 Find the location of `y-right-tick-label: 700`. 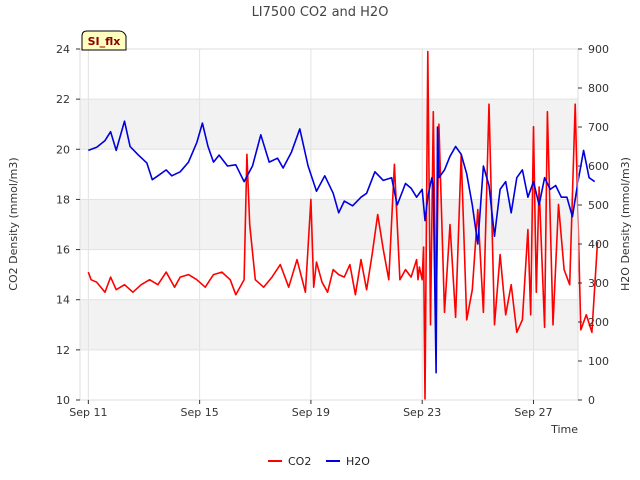

y-right-tick-label: 700 is located at coordinates (598, 127).